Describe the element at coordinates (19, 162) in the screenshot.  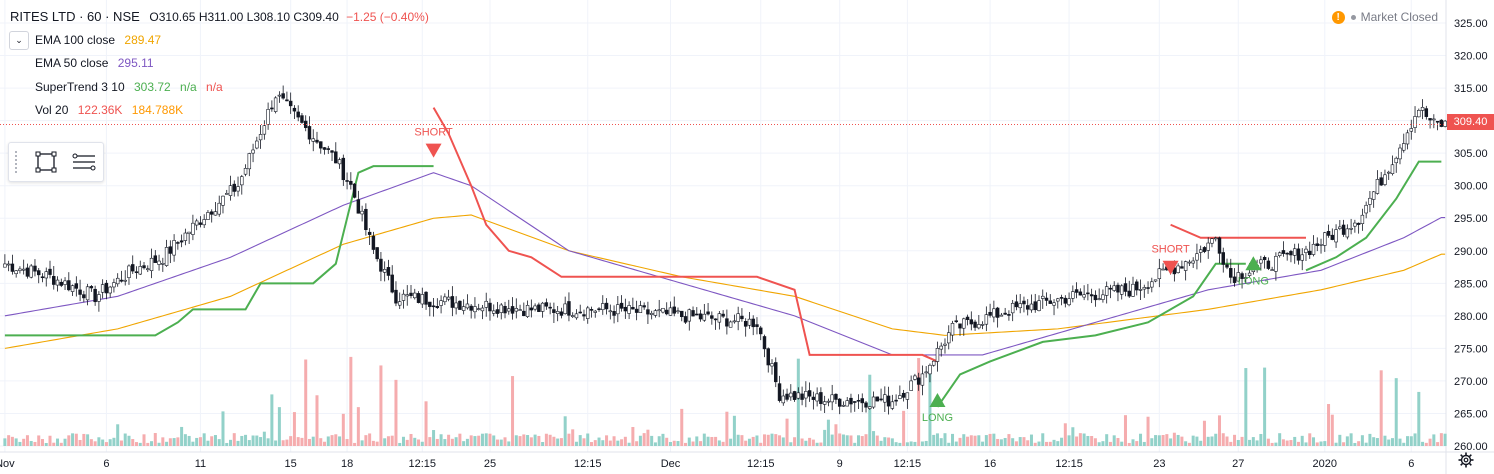
I see `drag-handle` at that location.